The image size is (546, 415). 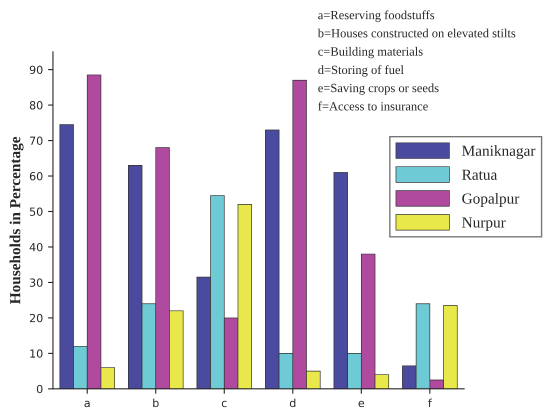 What do you see at coordinates (36, 70) in the screenshot?
I see `y-tick-label: 90` at bounding box center [36, 70].